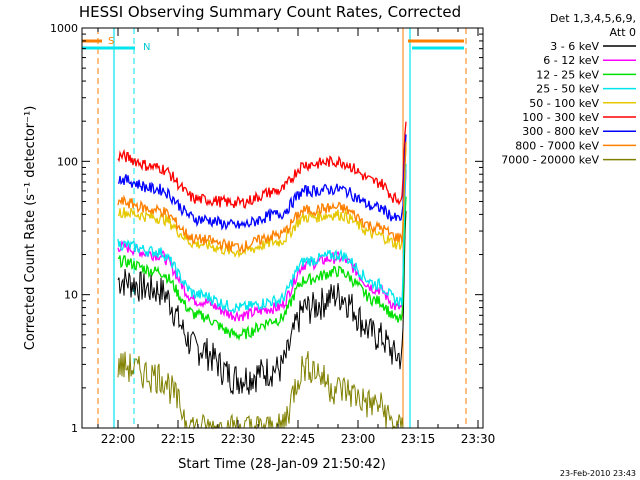 Image resolution: width=640 pixels, height=480 pixels. I want to click on legend-header-line-1: Det 1,3,4,5,6,9,, so click(593, 18).